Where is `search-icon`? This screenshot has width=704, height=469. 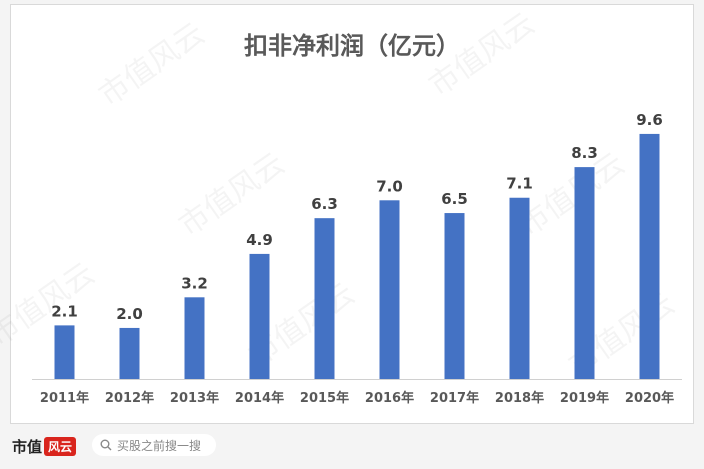
search-icon is located at coordinates (106, 445).